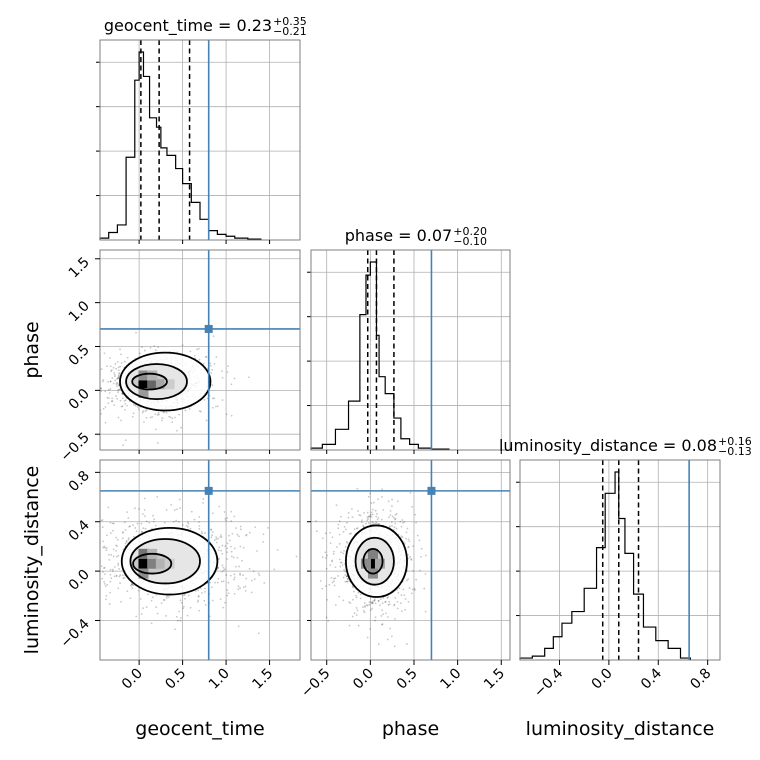  I want to click on hist-panel-luminosity_distance: luminosity_distance = 0.08 +0.16−0.13, so click(625, 548).